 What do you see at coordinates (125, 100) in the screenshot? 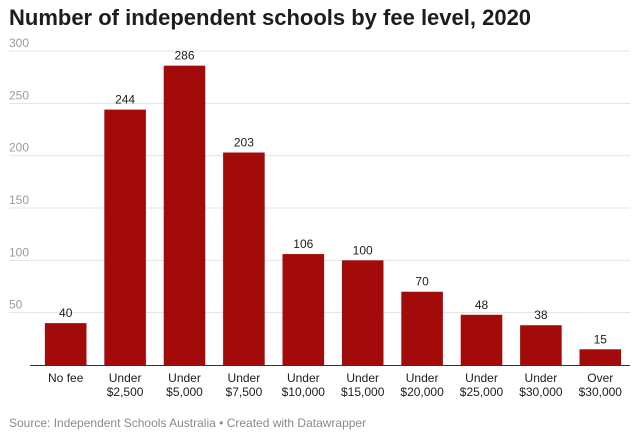
I see `data-label: 244` at bounding box center [125, 100].